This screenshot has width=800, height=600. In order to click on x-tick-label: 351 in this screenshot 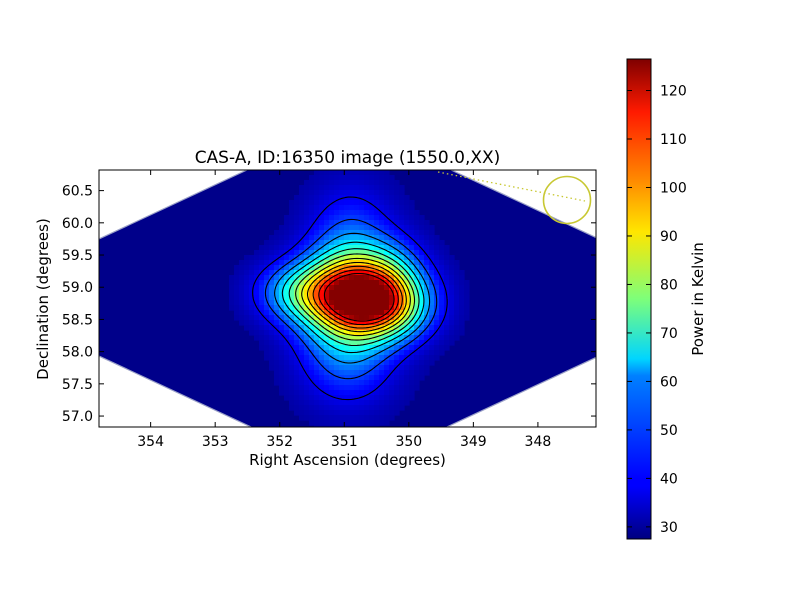, I will do `click(344, 442)`.